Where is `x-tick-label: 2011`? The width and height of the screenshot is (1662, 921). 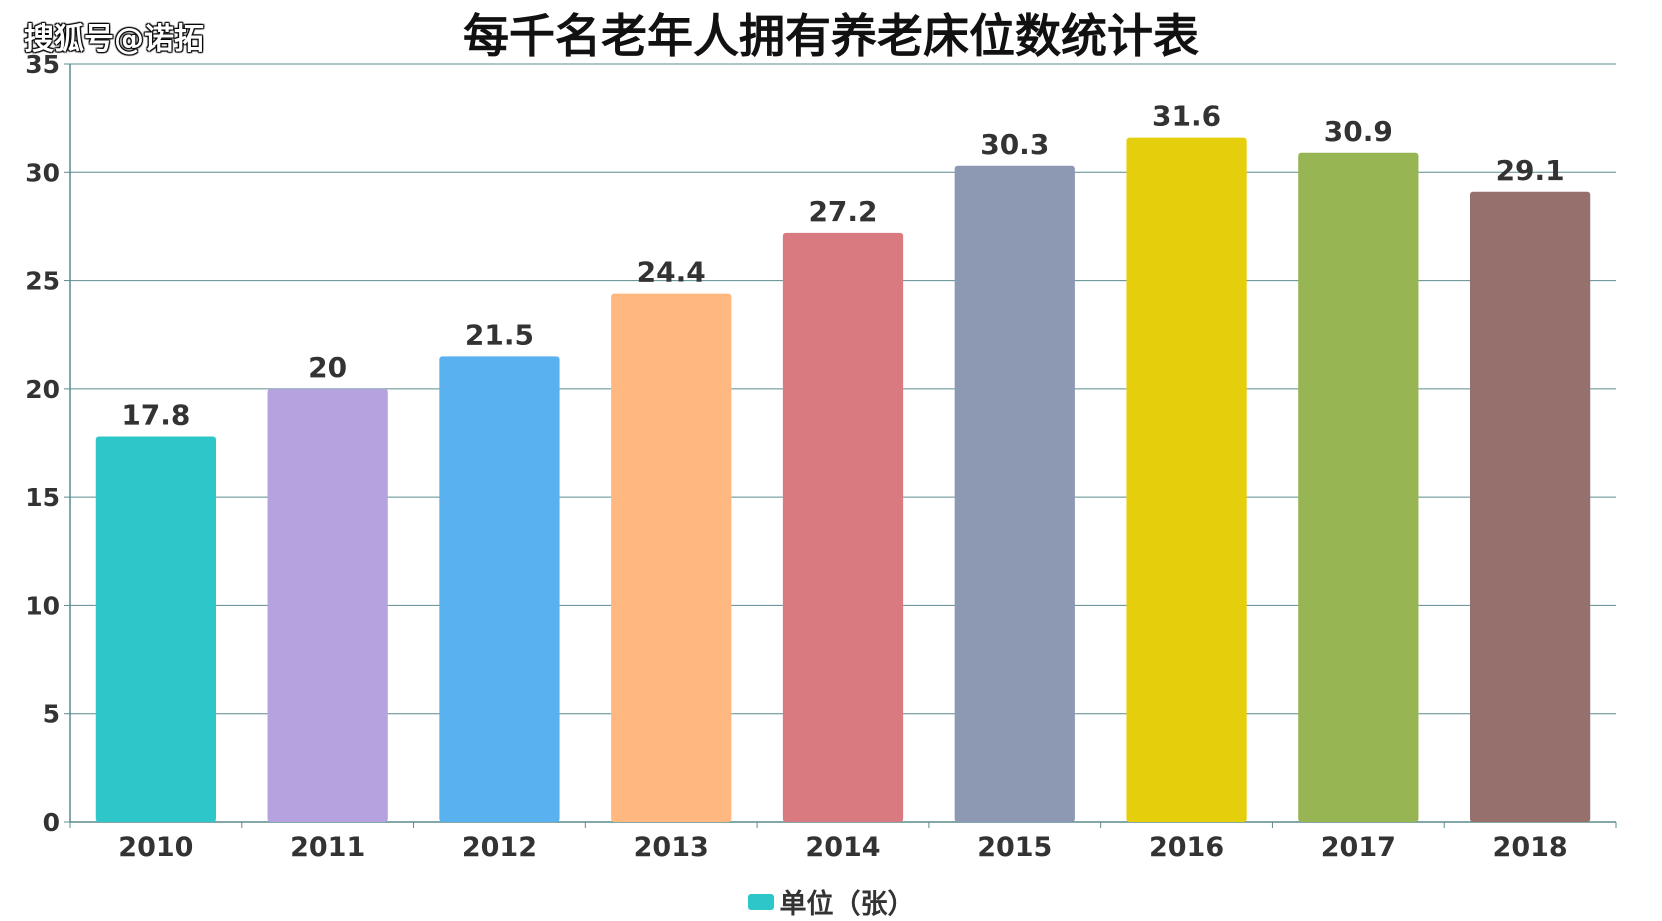 x-tick-label: 2011 is located at coordinates (327, 847).